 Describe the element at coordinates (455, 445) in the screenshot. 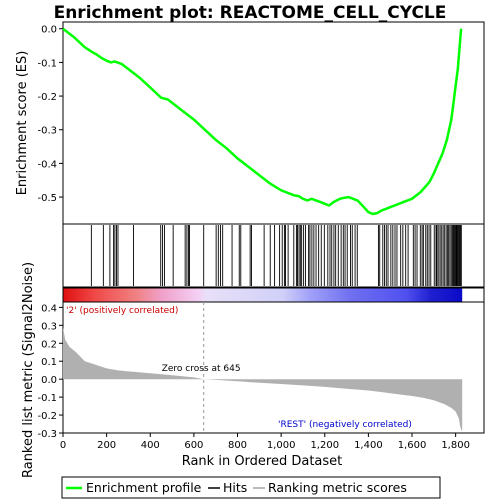

I see `x-tick-label: 1,800` at that location.